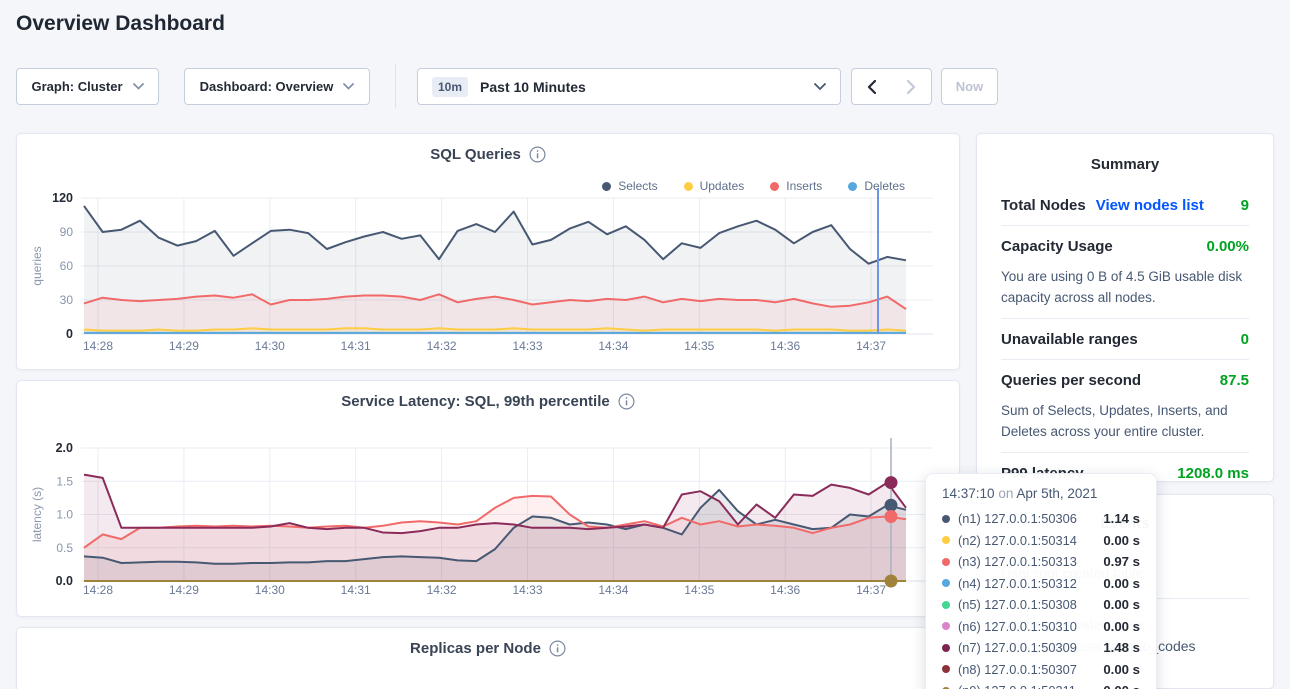 The width and height of the screenshot is (1290, 689). I want to click on svg-text: 14:28, so click(98, 590).